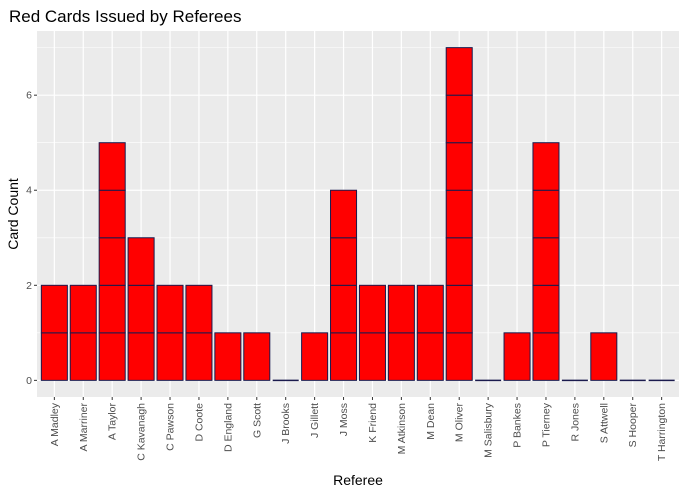 This screenshot has height=495, width=687. Describe the element at coordinates (431, 421) in the screenshot. I see `x-tick-label: M Dean` at that location.